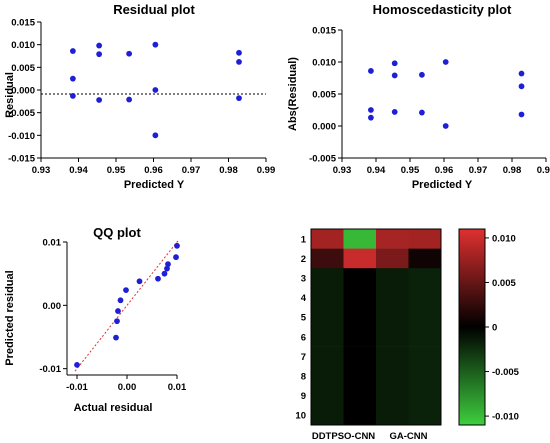  What do you see at coordinates (504, 283) in the screenshot?
I see `heatmap-colorbar-tick-label: 0.005` at bounding box center [504, 283].